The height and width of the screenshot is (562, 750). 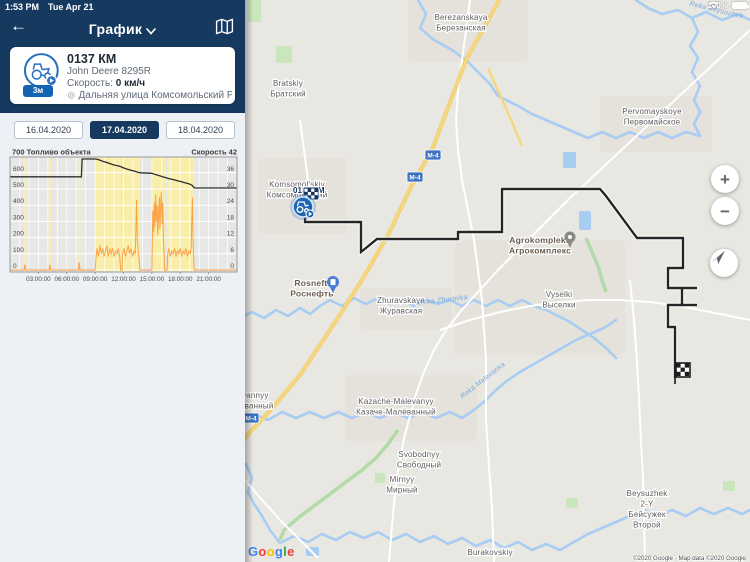 What do you see at coordinates (297, 184) in the screenshot?
I see `svg-text: Komsomol'skiy` at bounding box center [297, 184].